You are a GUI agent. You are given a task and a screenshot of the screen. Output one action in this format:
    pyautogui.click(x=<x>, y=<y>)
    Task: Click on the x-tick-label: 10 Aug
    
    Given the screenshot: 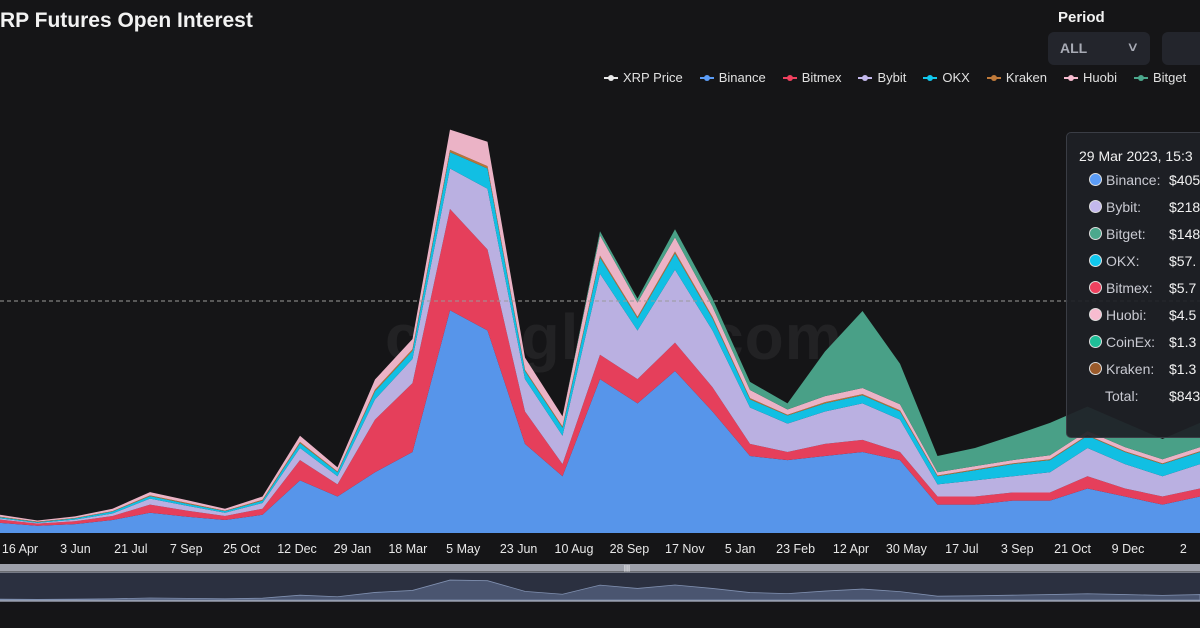 What is the action you would take?
    pyautogui.click(x=574, y=549)
    